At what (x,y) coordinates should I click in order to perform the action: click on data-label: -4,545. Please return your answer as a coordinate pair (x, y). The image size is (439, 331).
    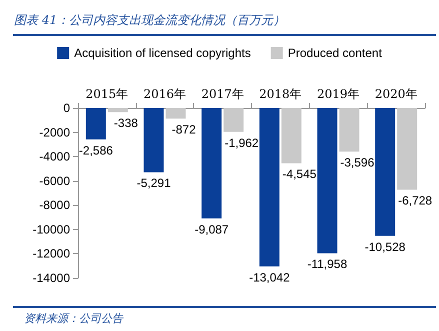
    Looking at the image, I should click on (299, 174).